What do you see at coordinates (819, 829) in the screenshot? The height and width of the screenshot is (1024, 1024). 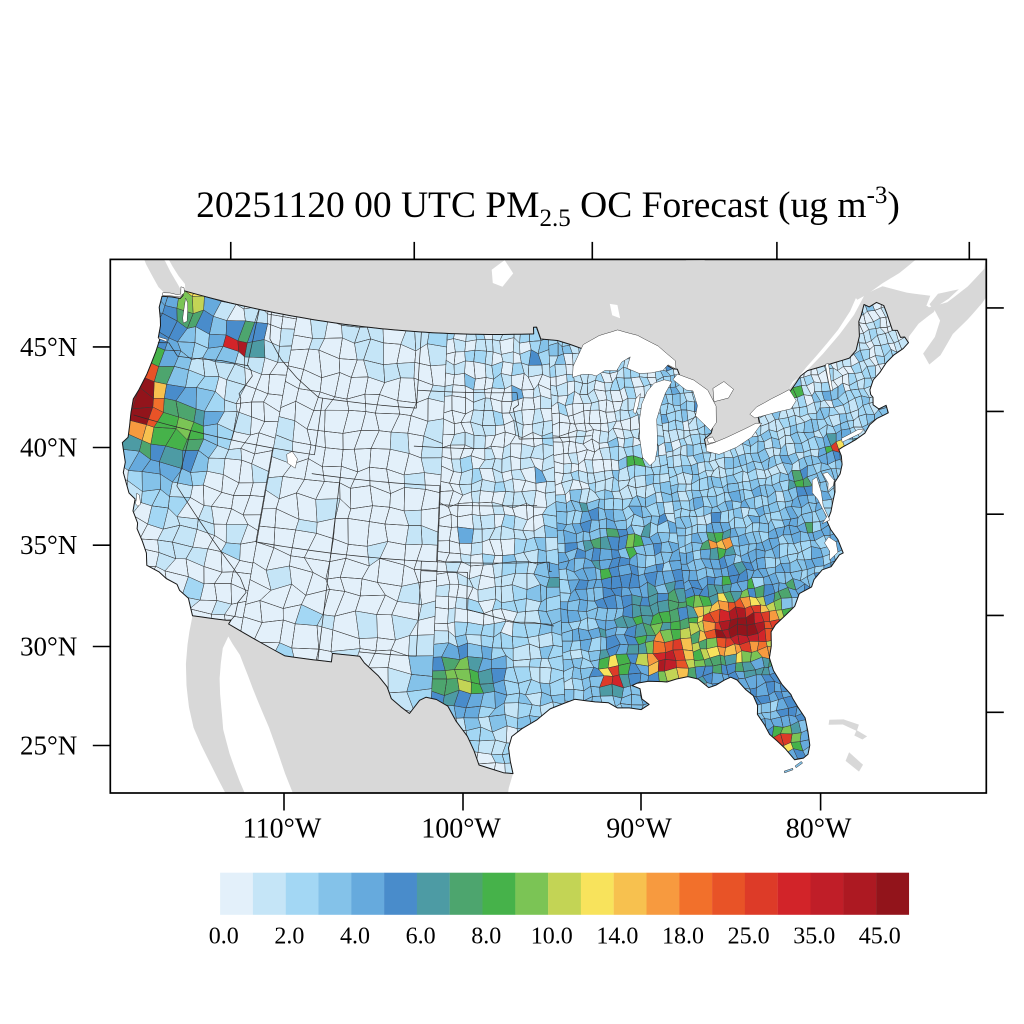 I see `svg-text: 80°W` at bounding box center [819, 829].